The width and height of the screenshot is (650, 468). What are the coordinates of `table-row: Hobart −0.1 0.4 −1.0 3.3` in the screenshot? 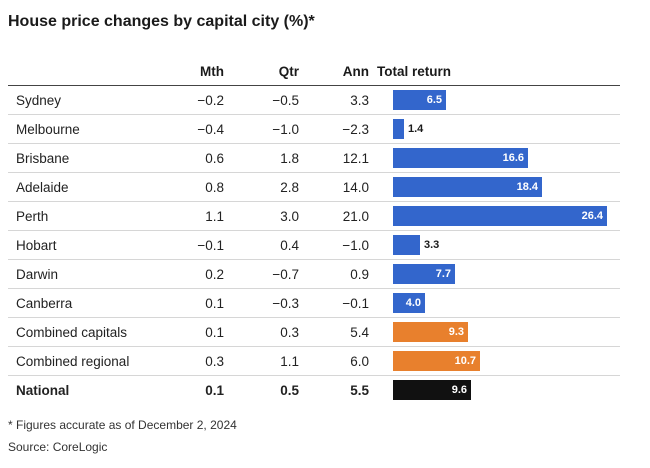 It's located at (314, 245).